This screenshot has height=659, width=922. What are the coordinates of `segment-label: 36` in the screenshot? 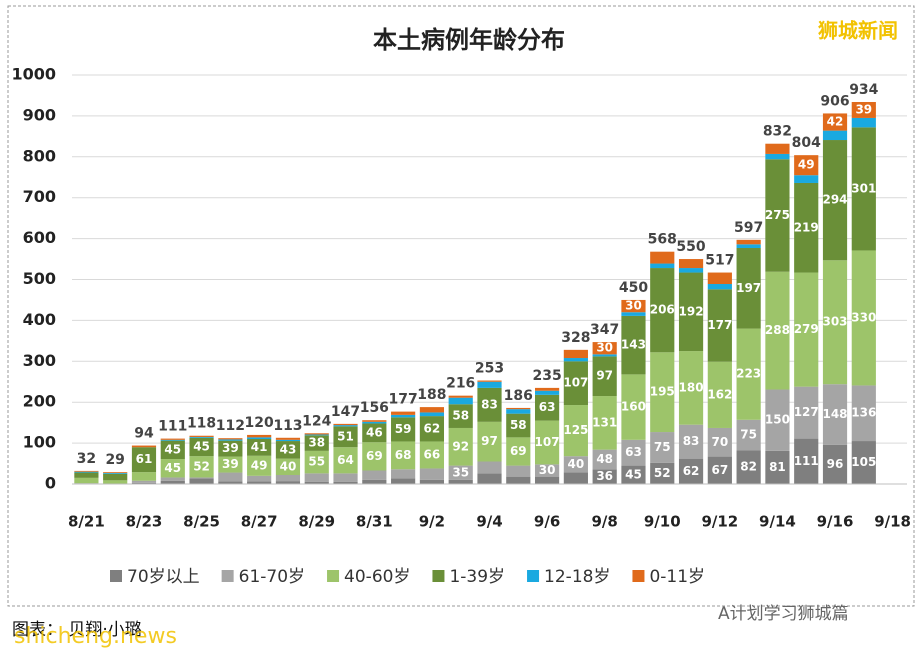 It's located at (604, 476).